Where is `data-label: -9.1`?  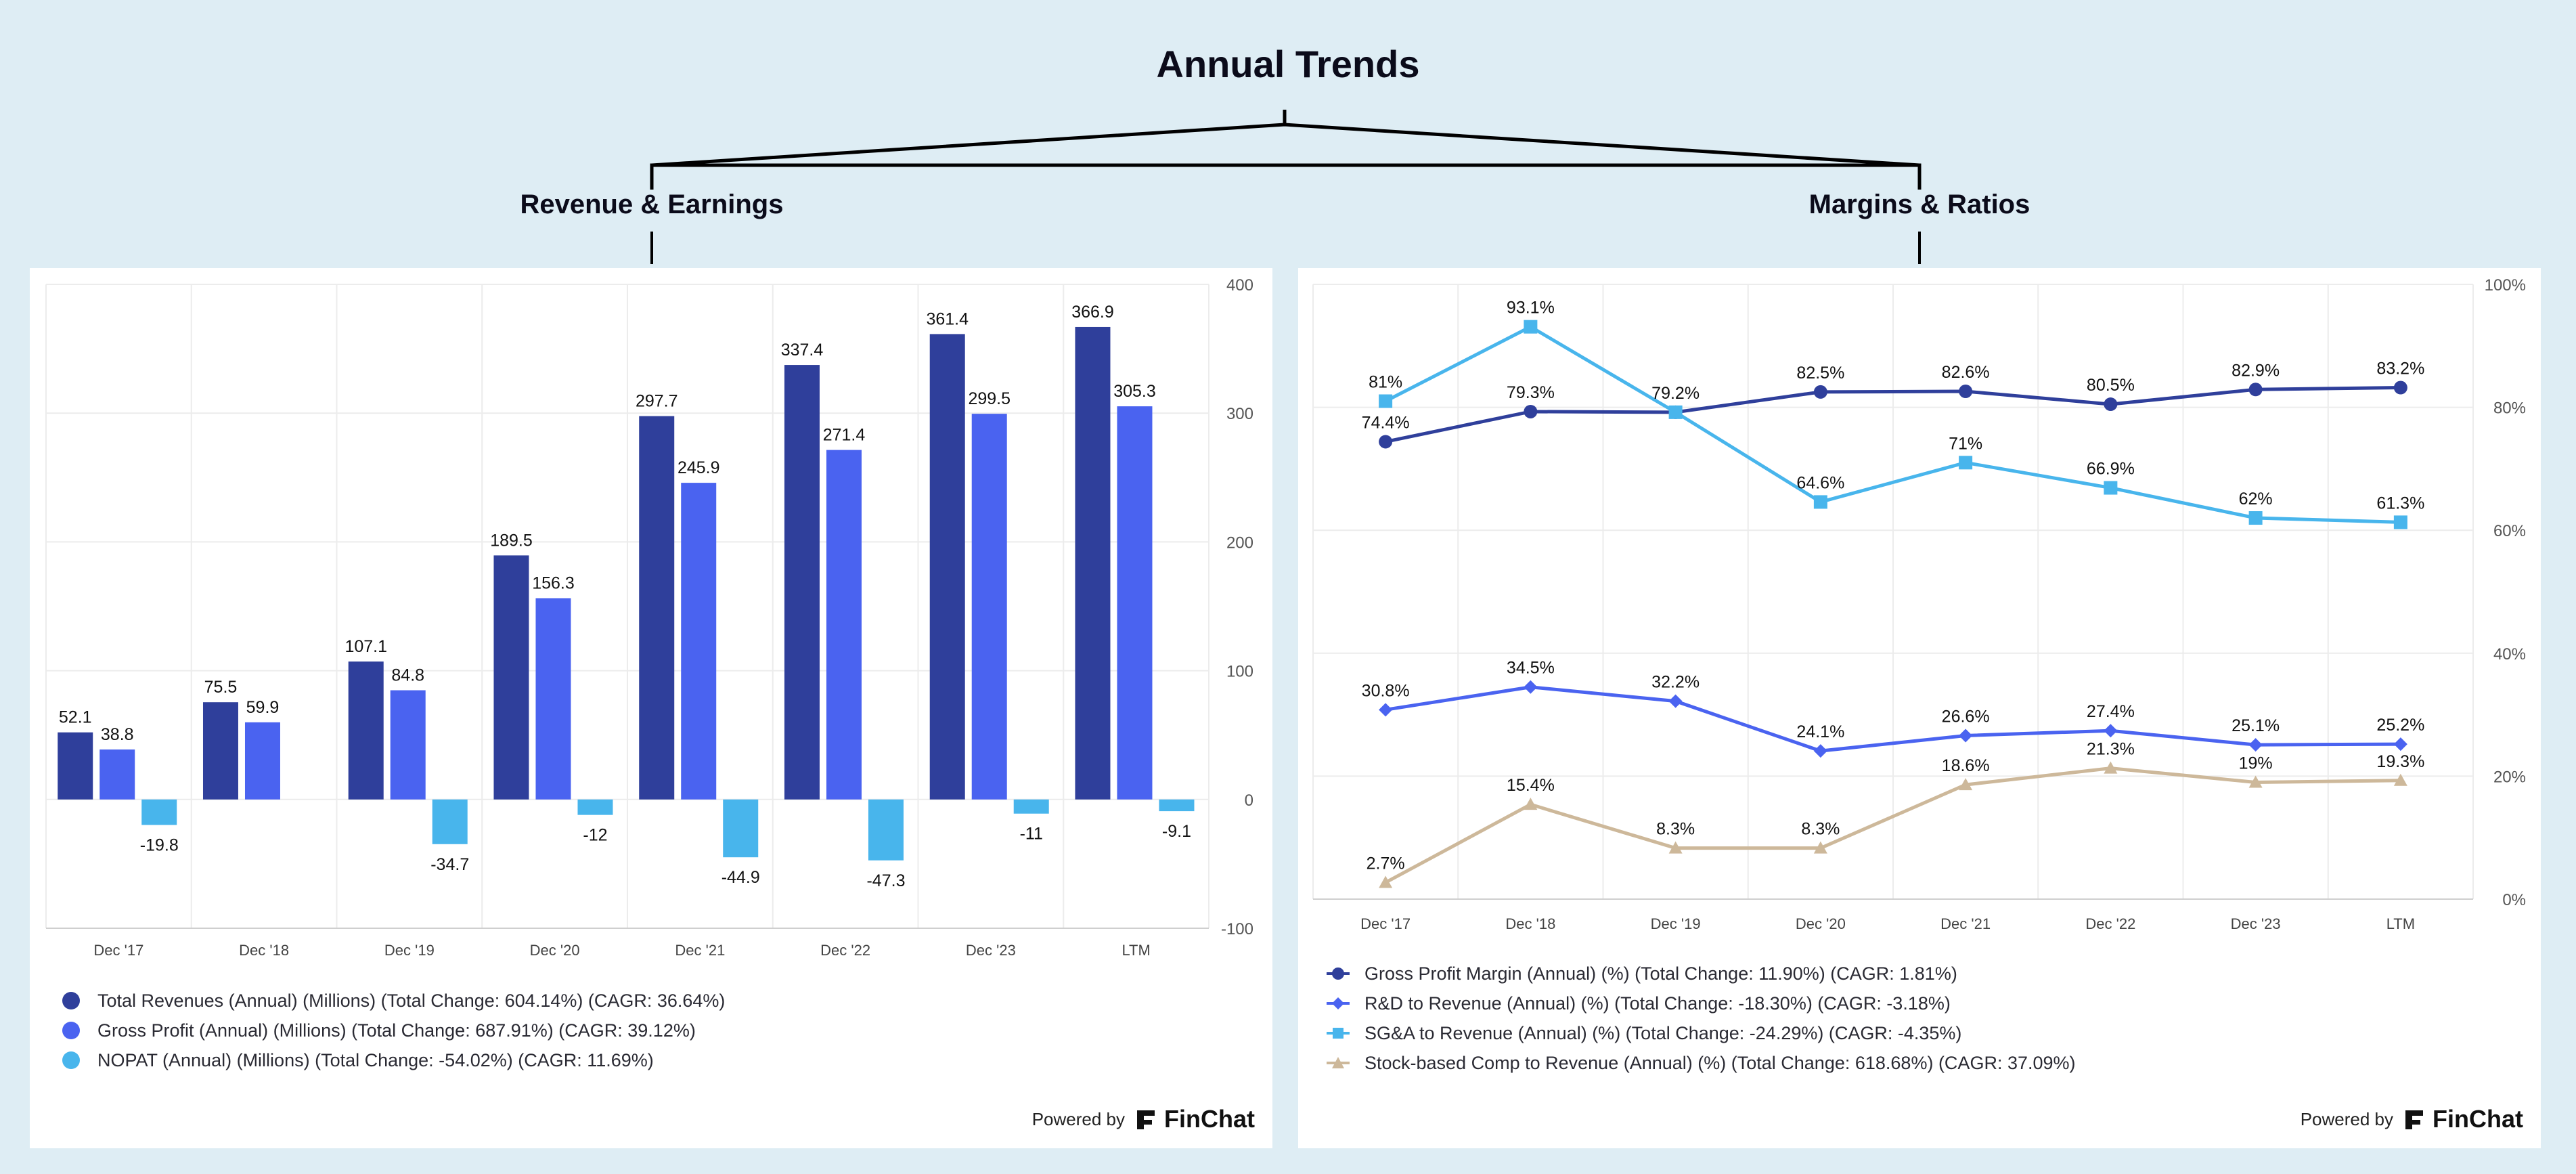
data-label: -9.1 is located at coordinates (1176, 831).